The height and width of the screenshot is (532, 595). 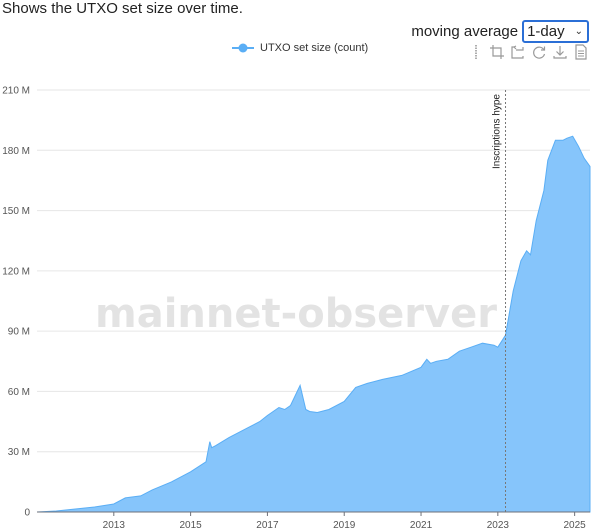 I want to click on legend-label: UTXO set size (count), so click(x=314, y=48).